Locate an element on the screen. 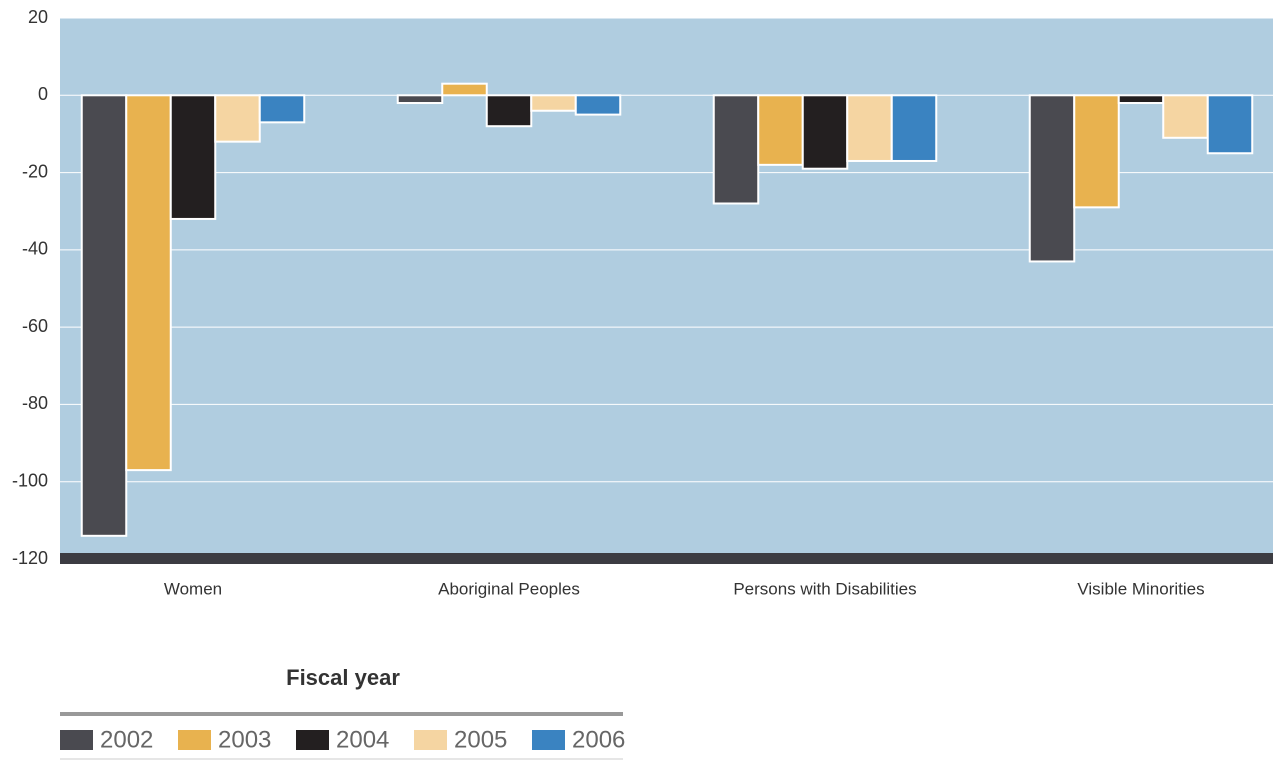 The image size is (1273, 766). legend-label: 2006 is located at coordinates (598, 739).